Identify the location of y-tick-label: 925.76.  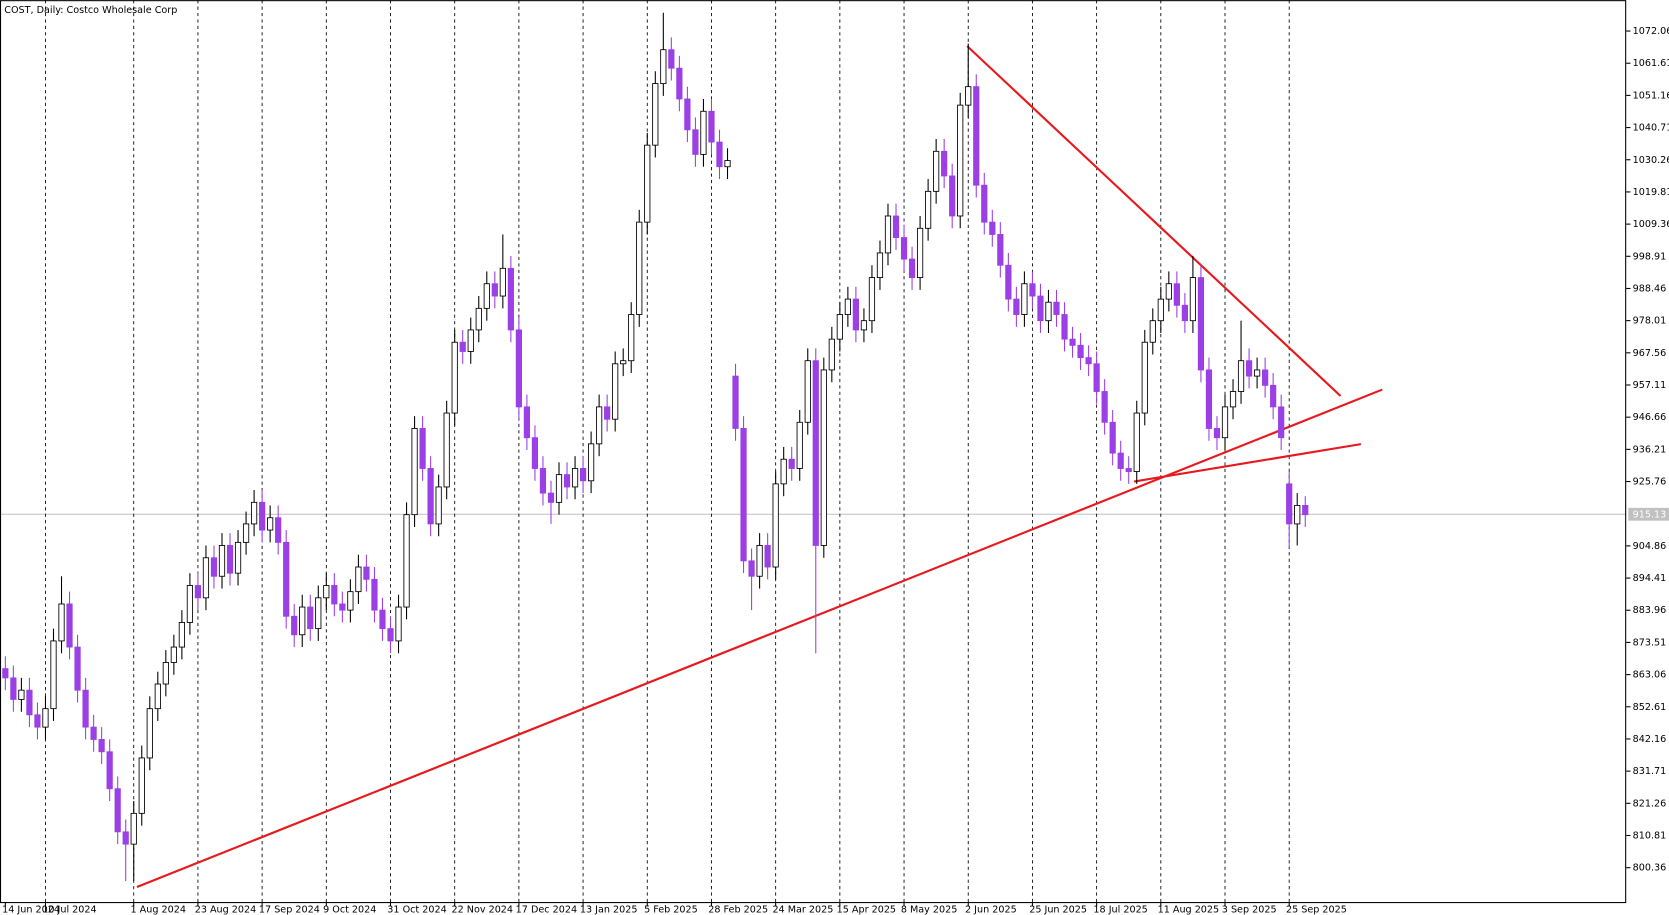
(1650, 482).